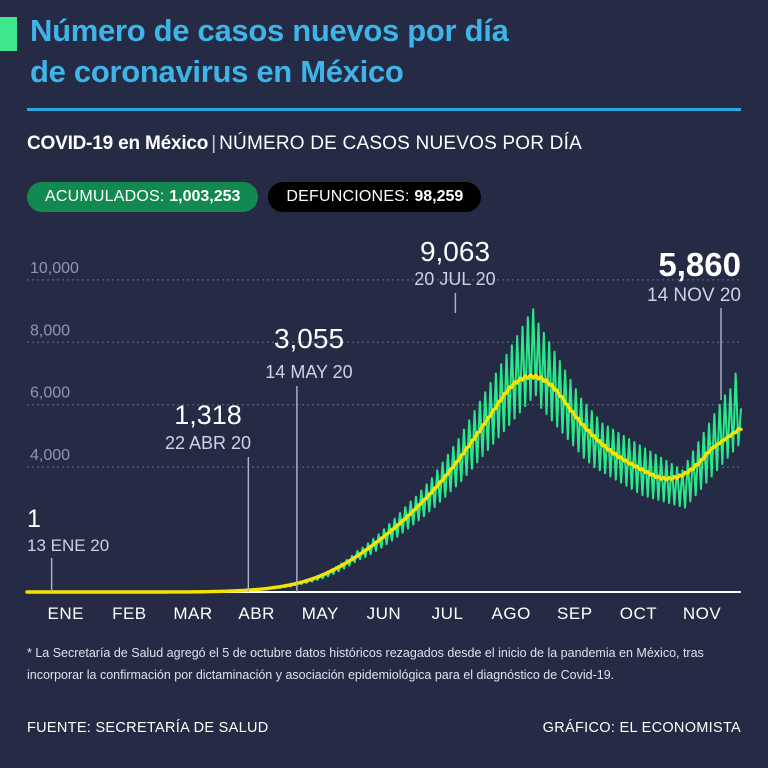 The width and height of the screenshot is (768, 768). Describe the element at coordinates (192, 613) in the screenshot. I see `x-axis-month-label: MAR` at that location.